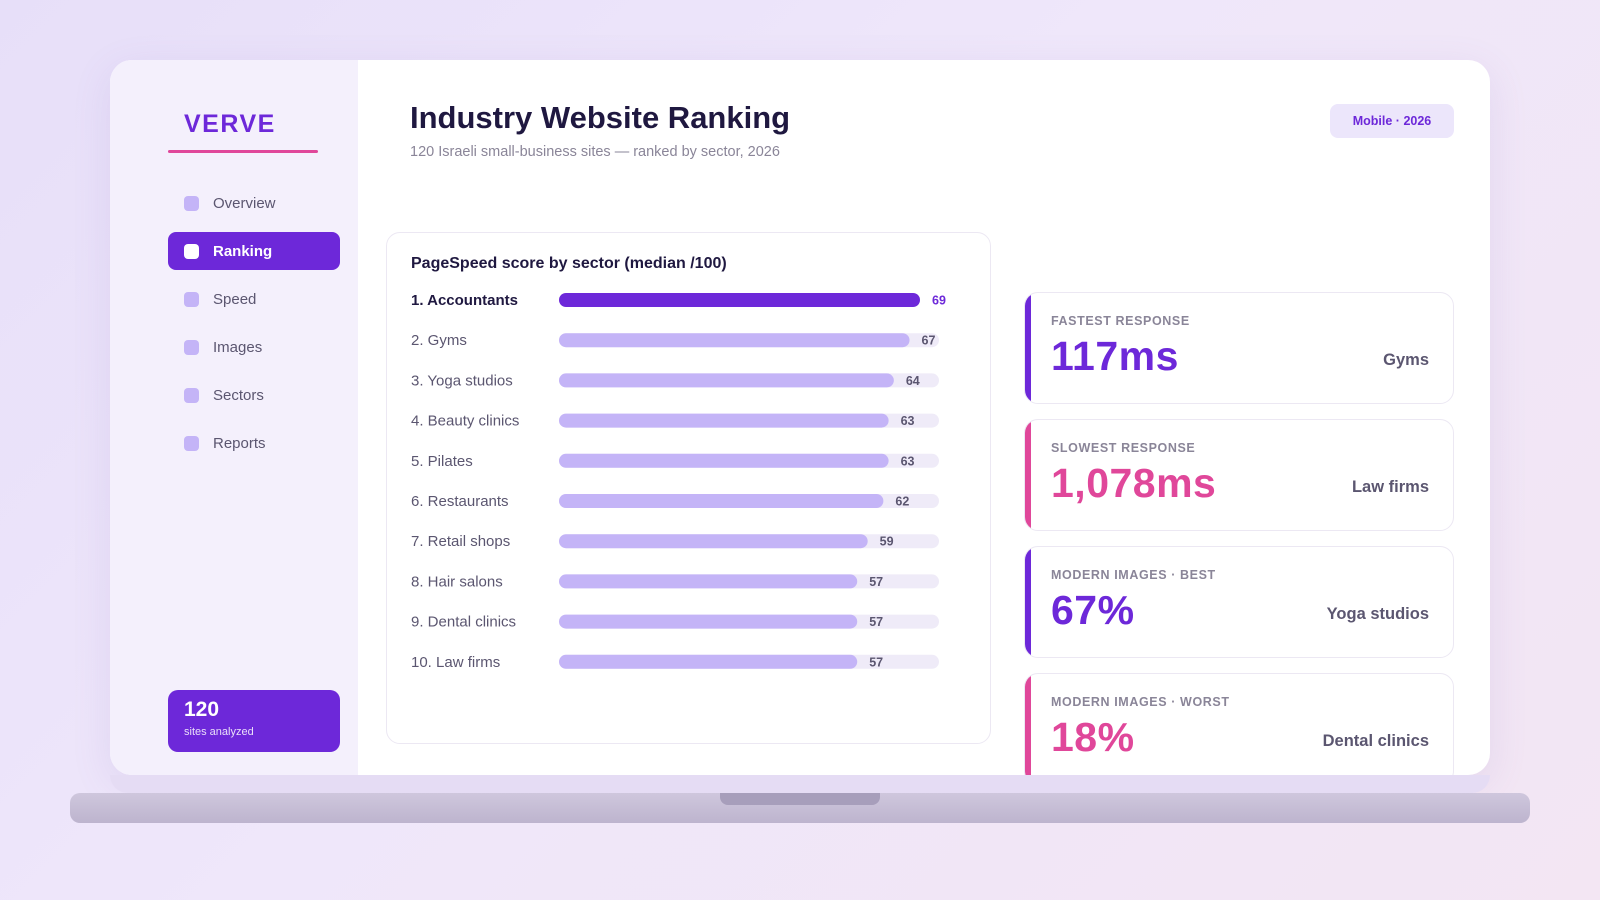  I want to click on category-label: 7. Retail shops, so click(460, 541).